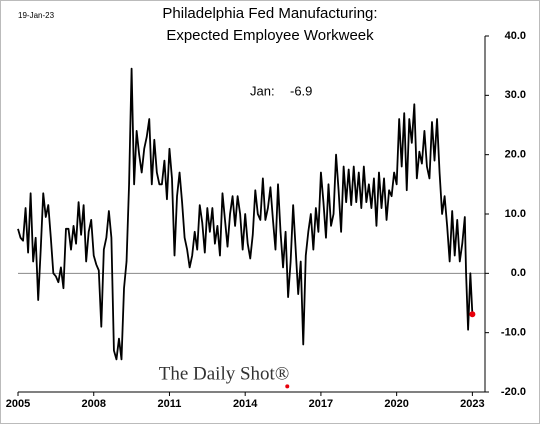 Image resolution: width=540 pixels, height=424 pixels. Describe the element at coordinates (269, 13) in the screenshot. I see `chart-title: Philadelphia Fed Manufacturing:` at that location.